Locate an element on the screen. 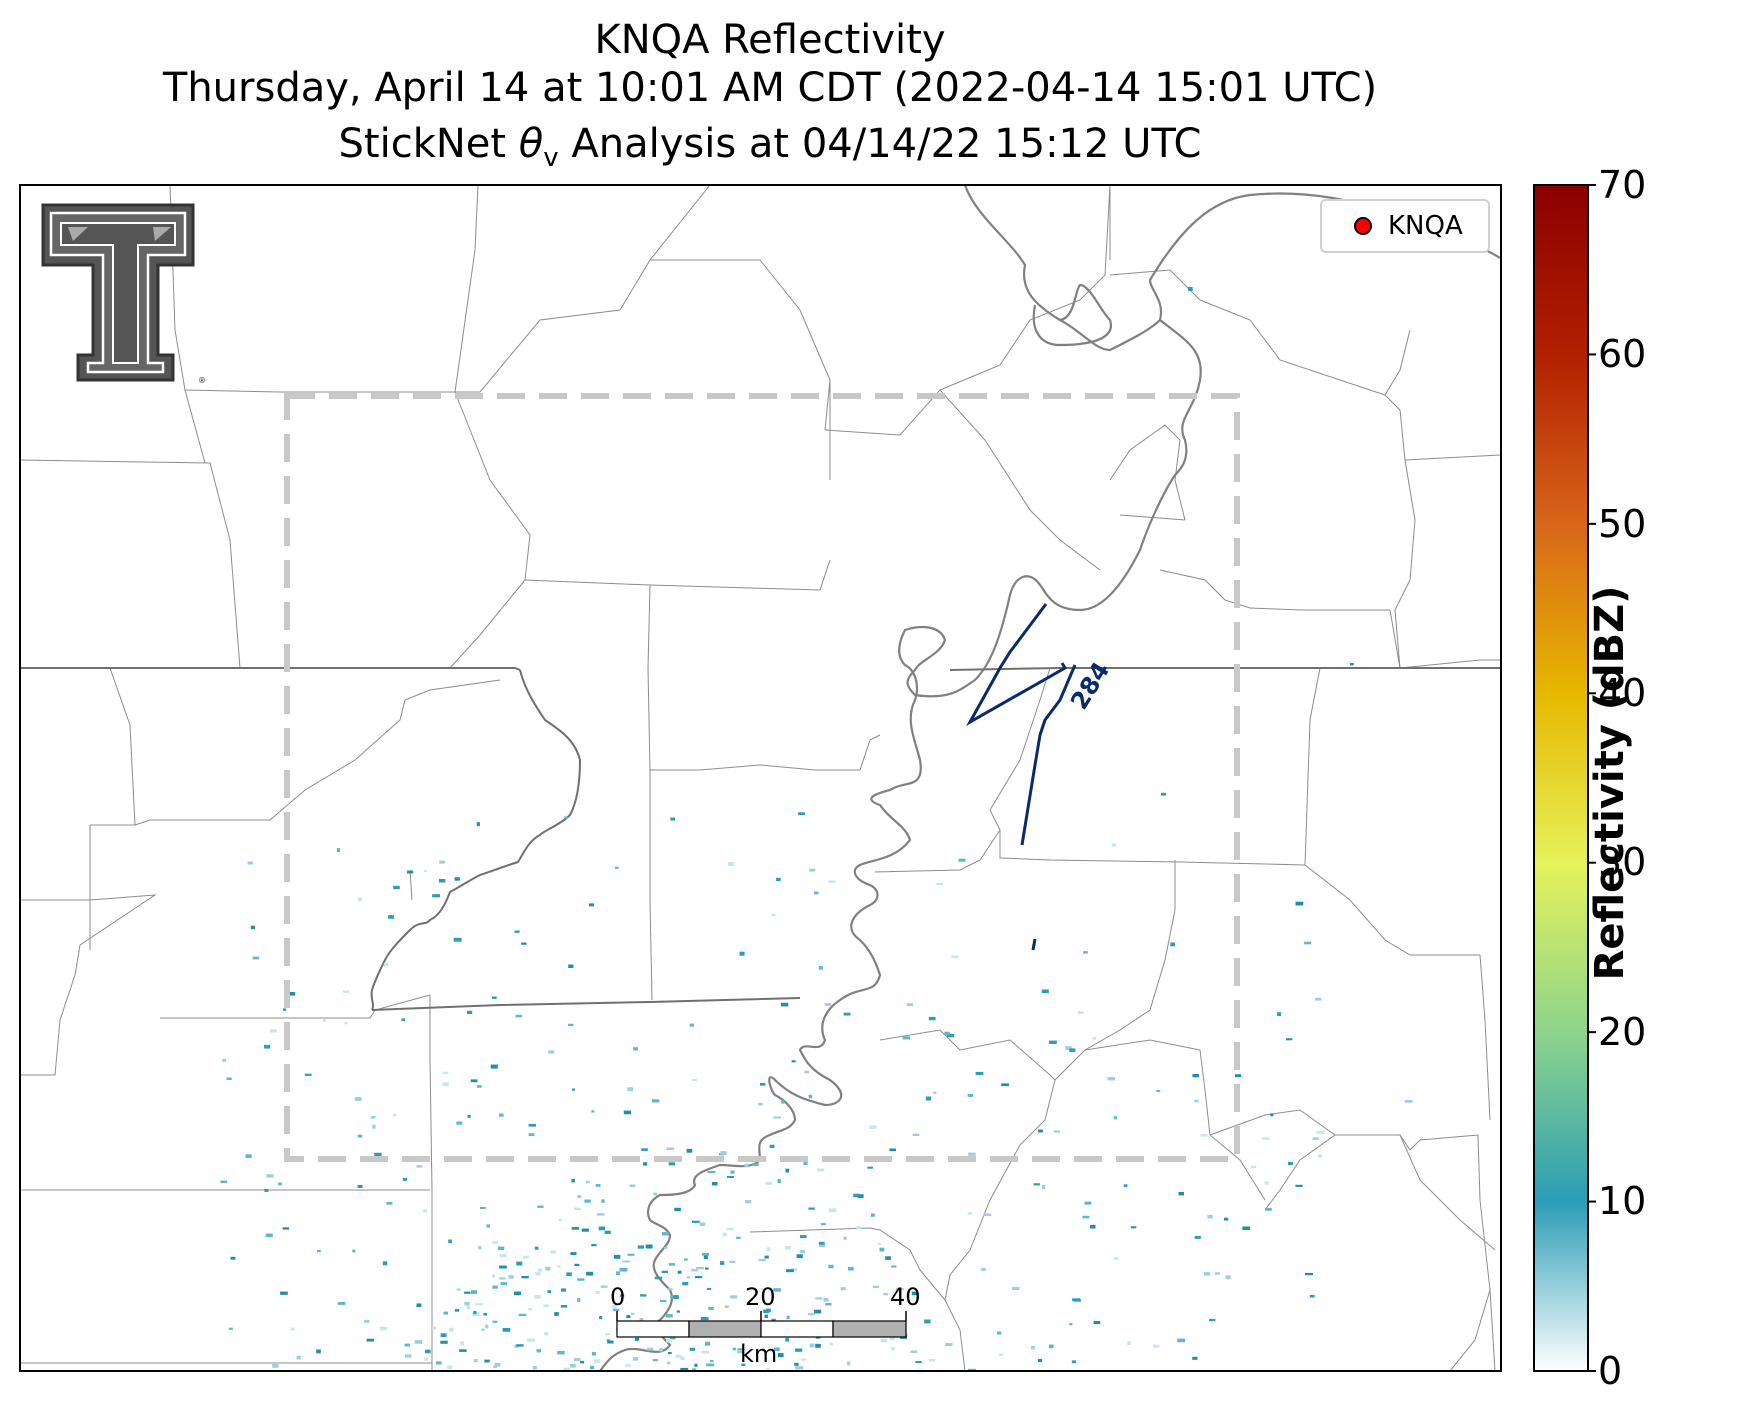  theta-symbol: θ is located at coordinates (531, 144).